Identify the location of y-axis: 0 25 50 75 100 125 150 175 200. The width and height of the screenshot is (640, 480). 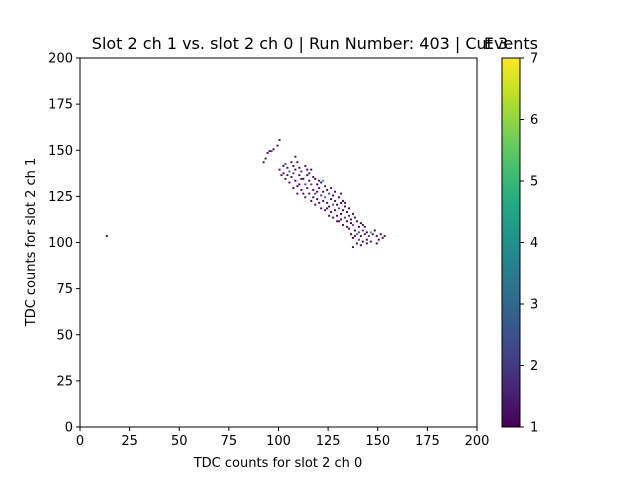
(64, 244).